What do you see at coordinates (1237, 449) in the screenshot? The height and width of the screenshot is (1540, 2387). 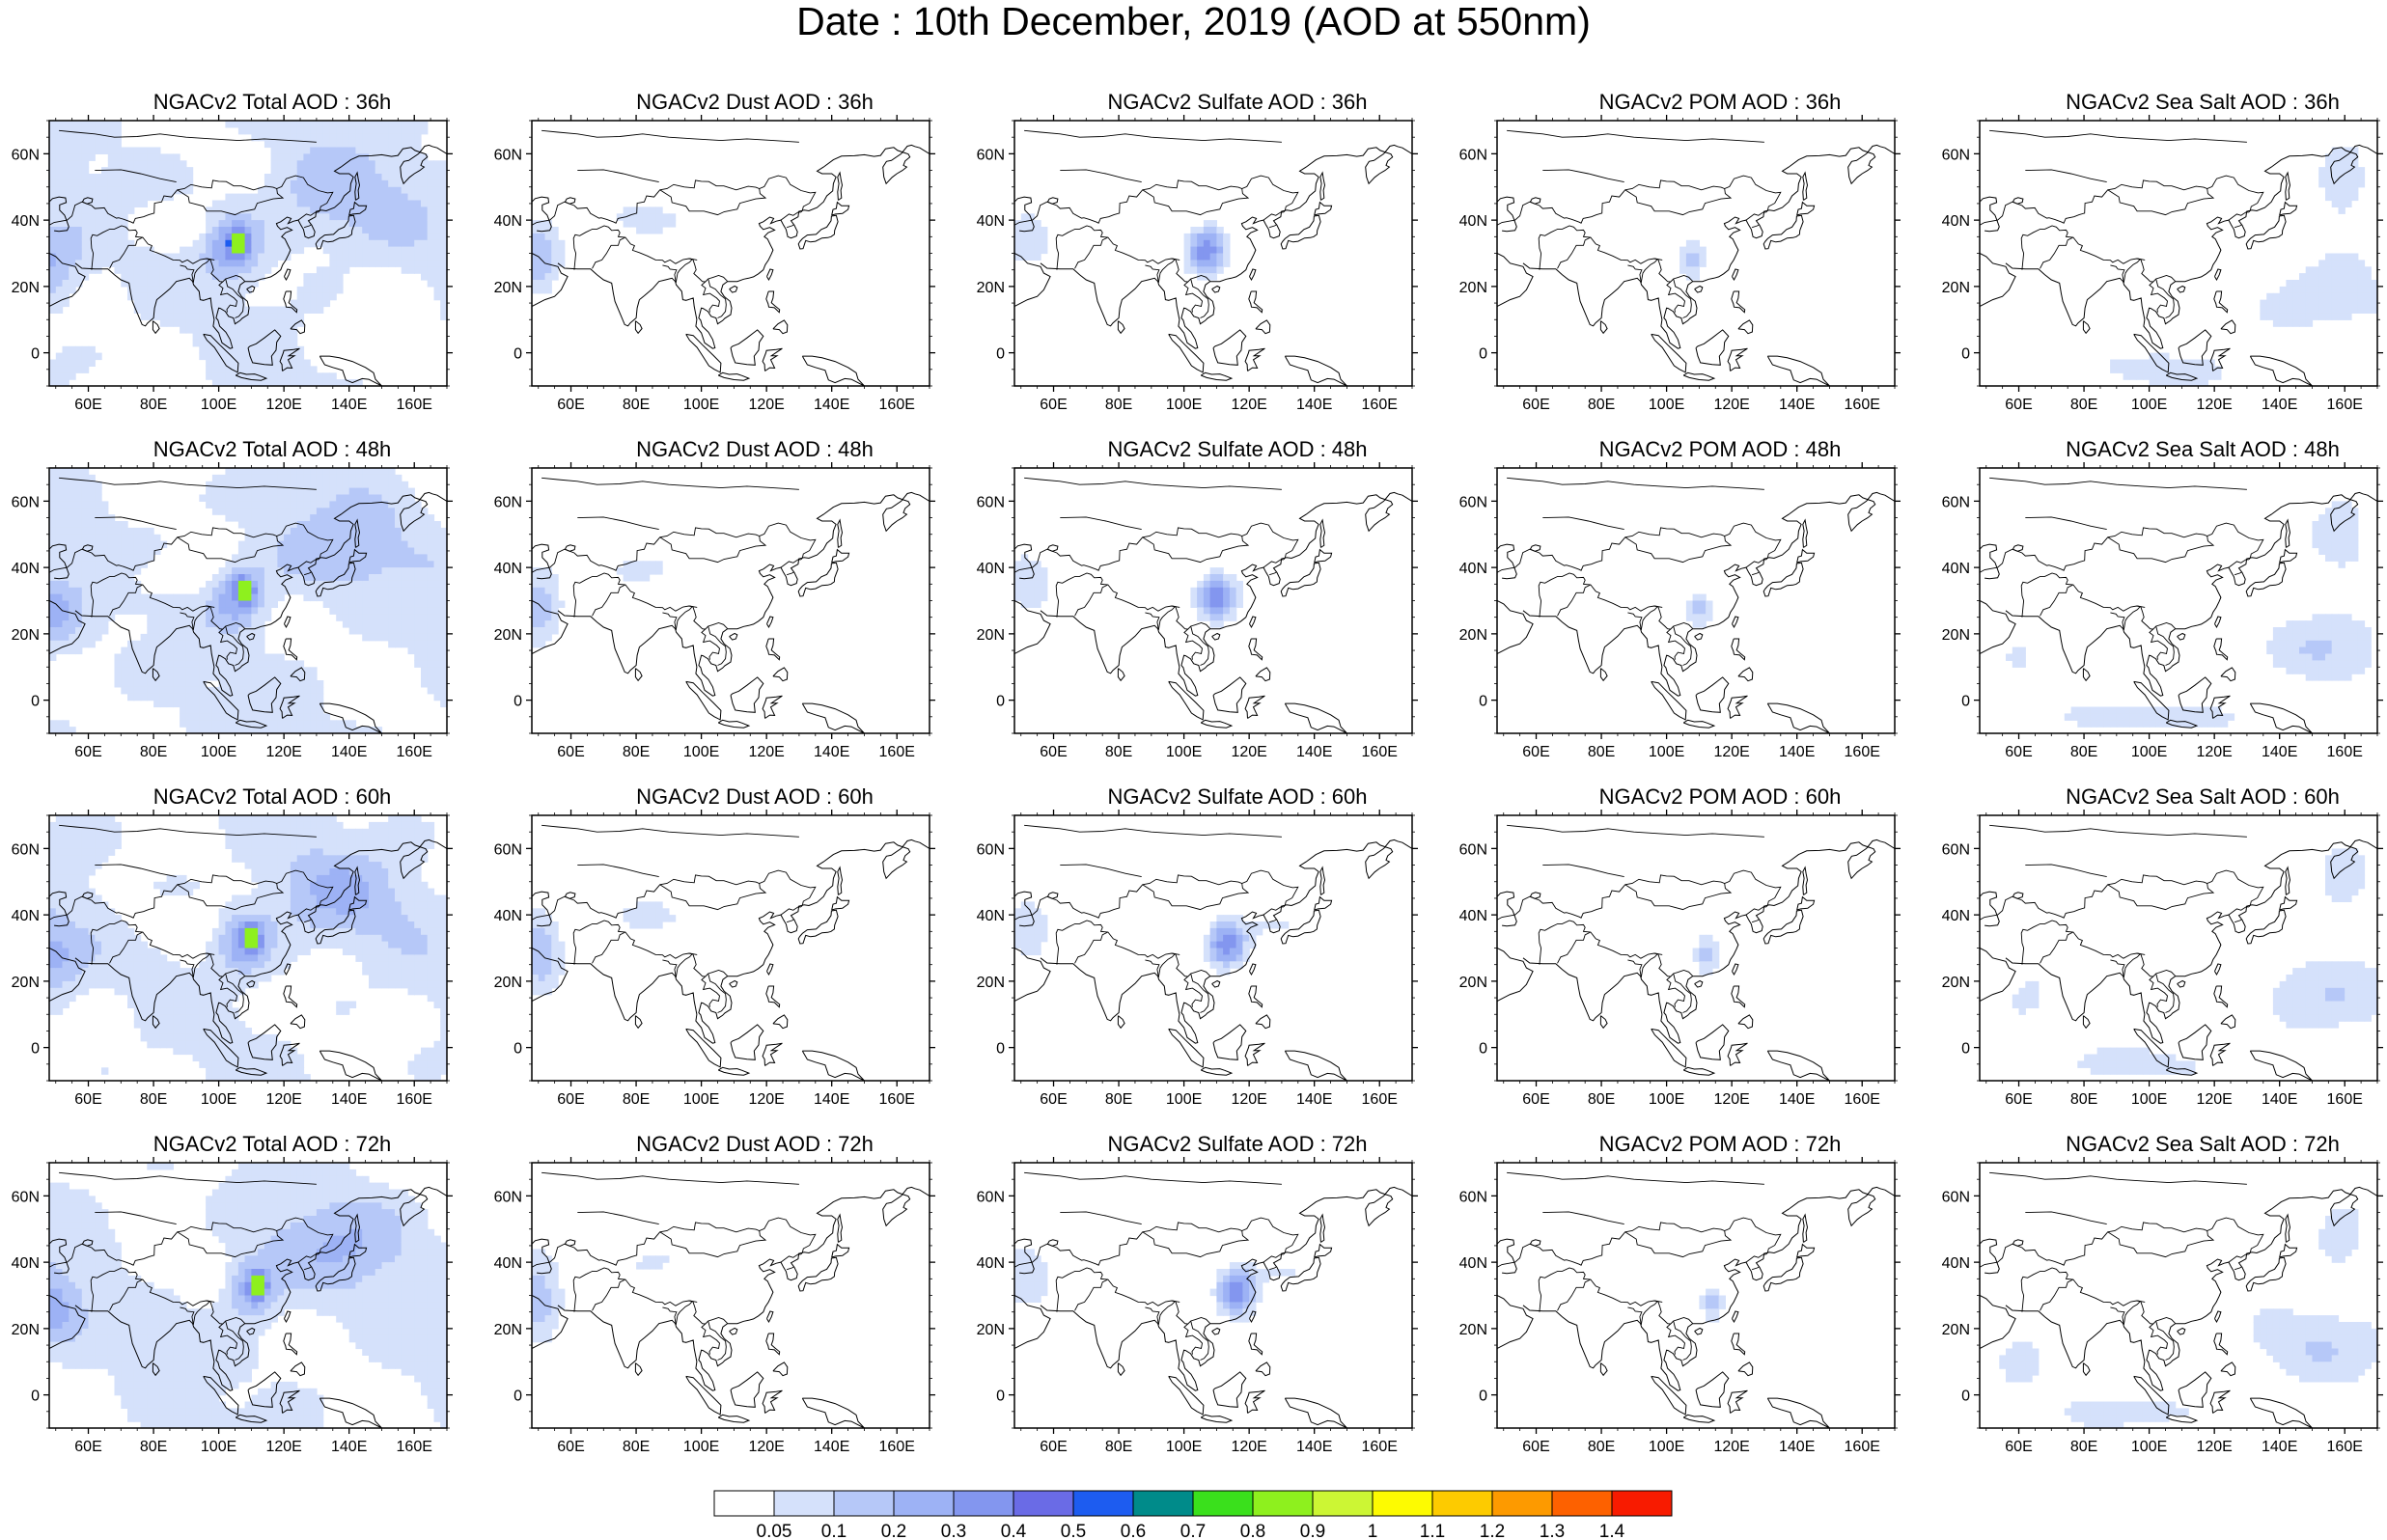 I see `panel-title: NGACv2 Sulfate AOD : 48h` at bounding box center [1237, 449].